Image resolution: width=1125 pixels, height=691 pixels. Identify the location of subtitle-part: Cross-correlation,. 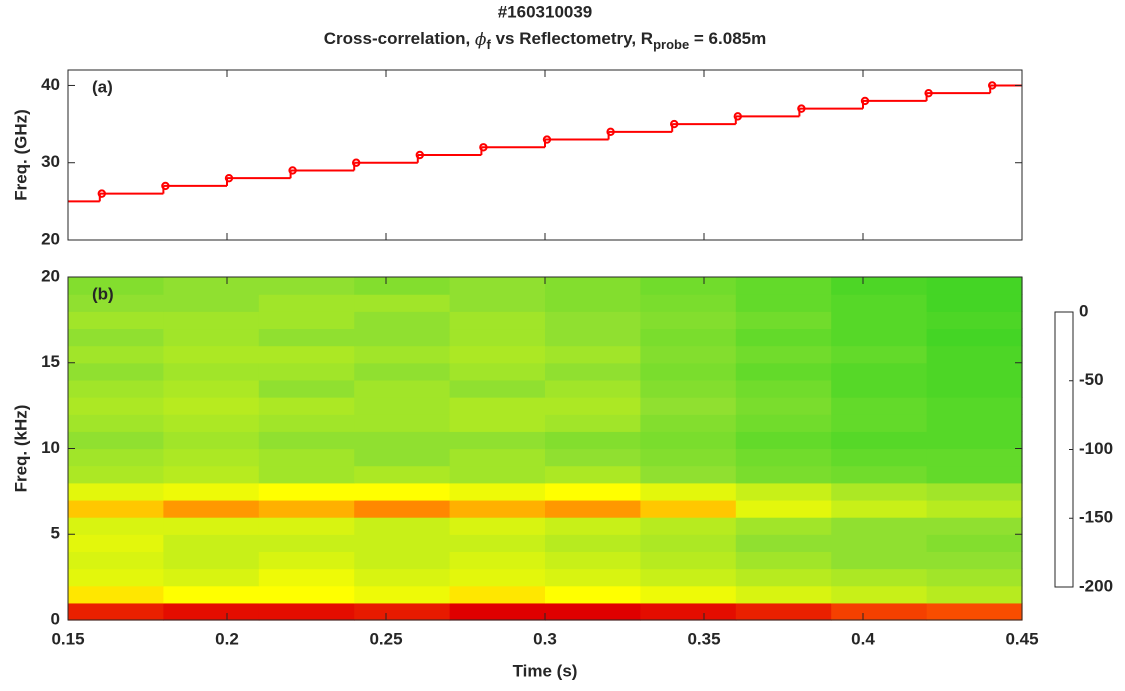
(399, 38).